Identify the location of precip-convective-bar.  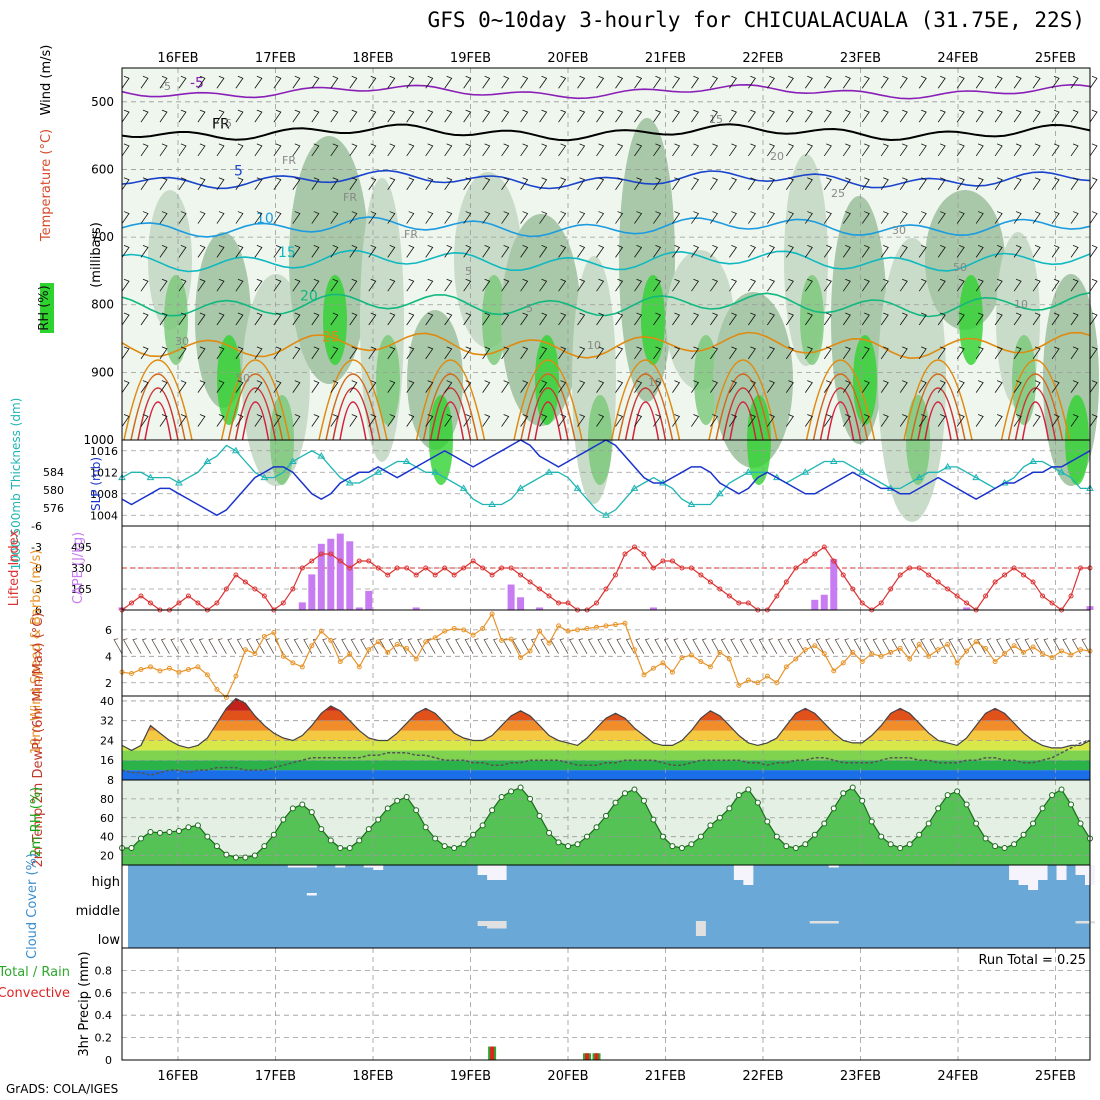
(492, 1053).